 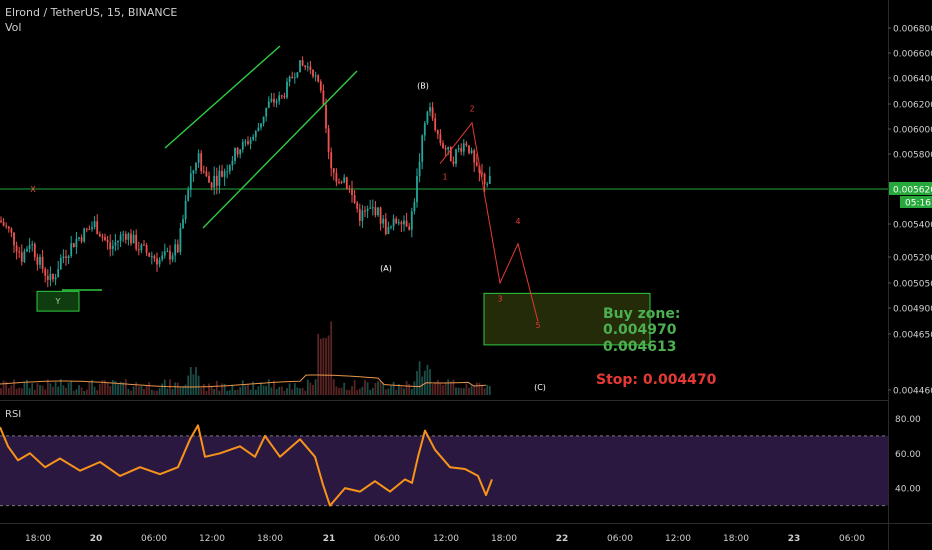 What do you see at coordinates (908, 455) in the screenshot?
I see `rsi-tick-label: 60.00` at bounding box center [908, 455].